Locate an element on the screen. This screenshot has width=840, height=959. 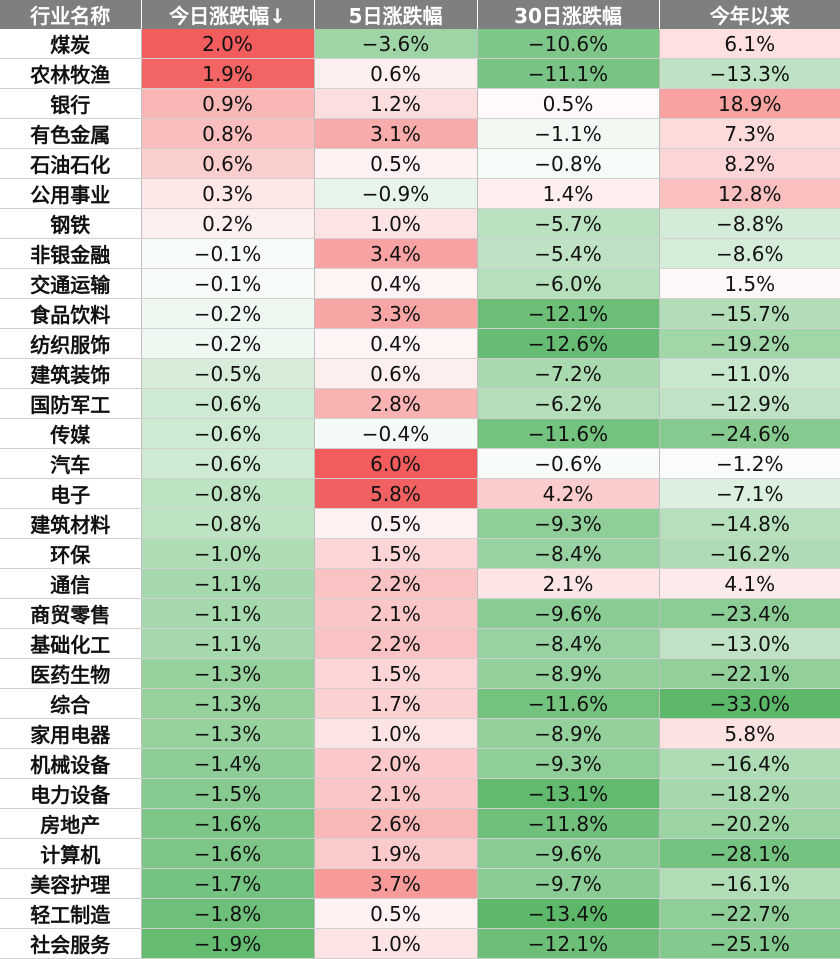
5day-change-cell: 6.0% is located at coordinates (396, 463).